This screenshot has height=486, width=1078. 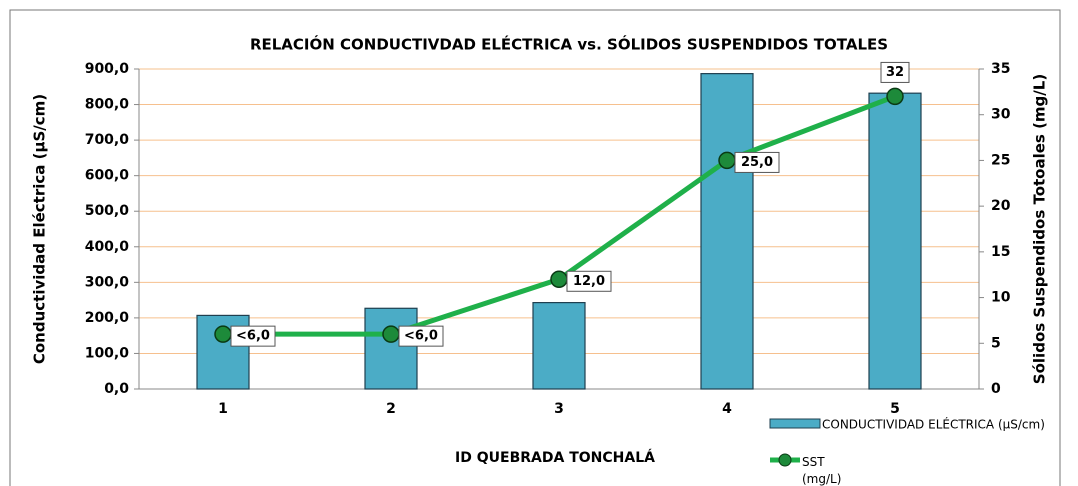 I want to click on y-tick-label: 800,0, so click(x=107, y=105).